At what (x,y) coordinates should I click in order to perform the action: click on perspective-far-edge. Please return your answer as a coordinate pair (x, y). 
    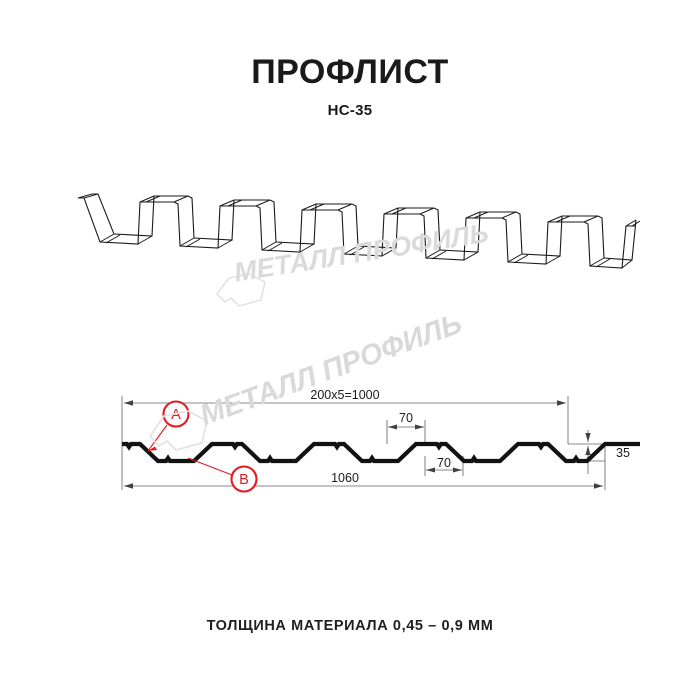
    Looking at the image, I should click on (364, 227).